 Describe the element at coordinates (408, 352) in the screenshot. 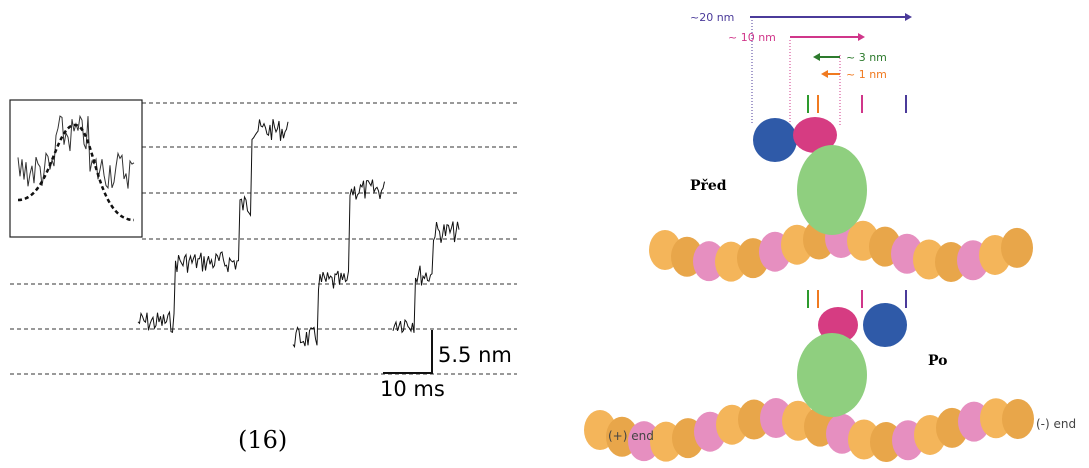

I see `scale-bar` at that location.